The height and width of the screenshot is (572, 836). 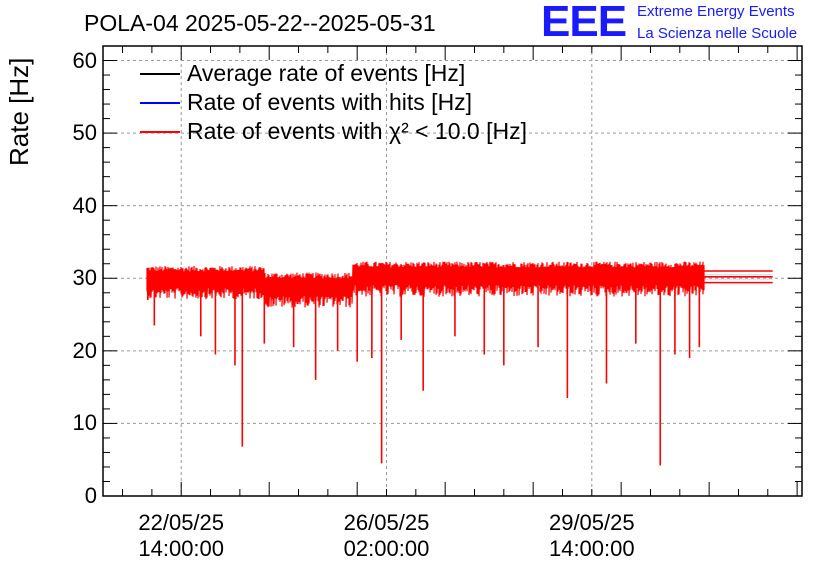 I want to click on y-tick-label: 30, so click(x=84, y=278).